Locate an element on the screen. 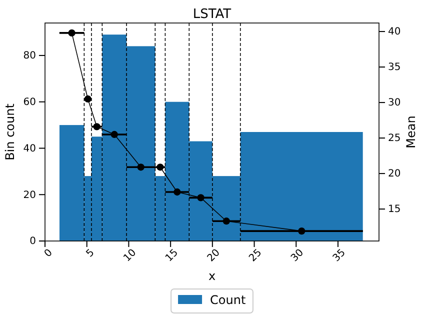 This screenshot has width=422, height=320. y2-tick-label: 25 is located at coordinates (394, 138).